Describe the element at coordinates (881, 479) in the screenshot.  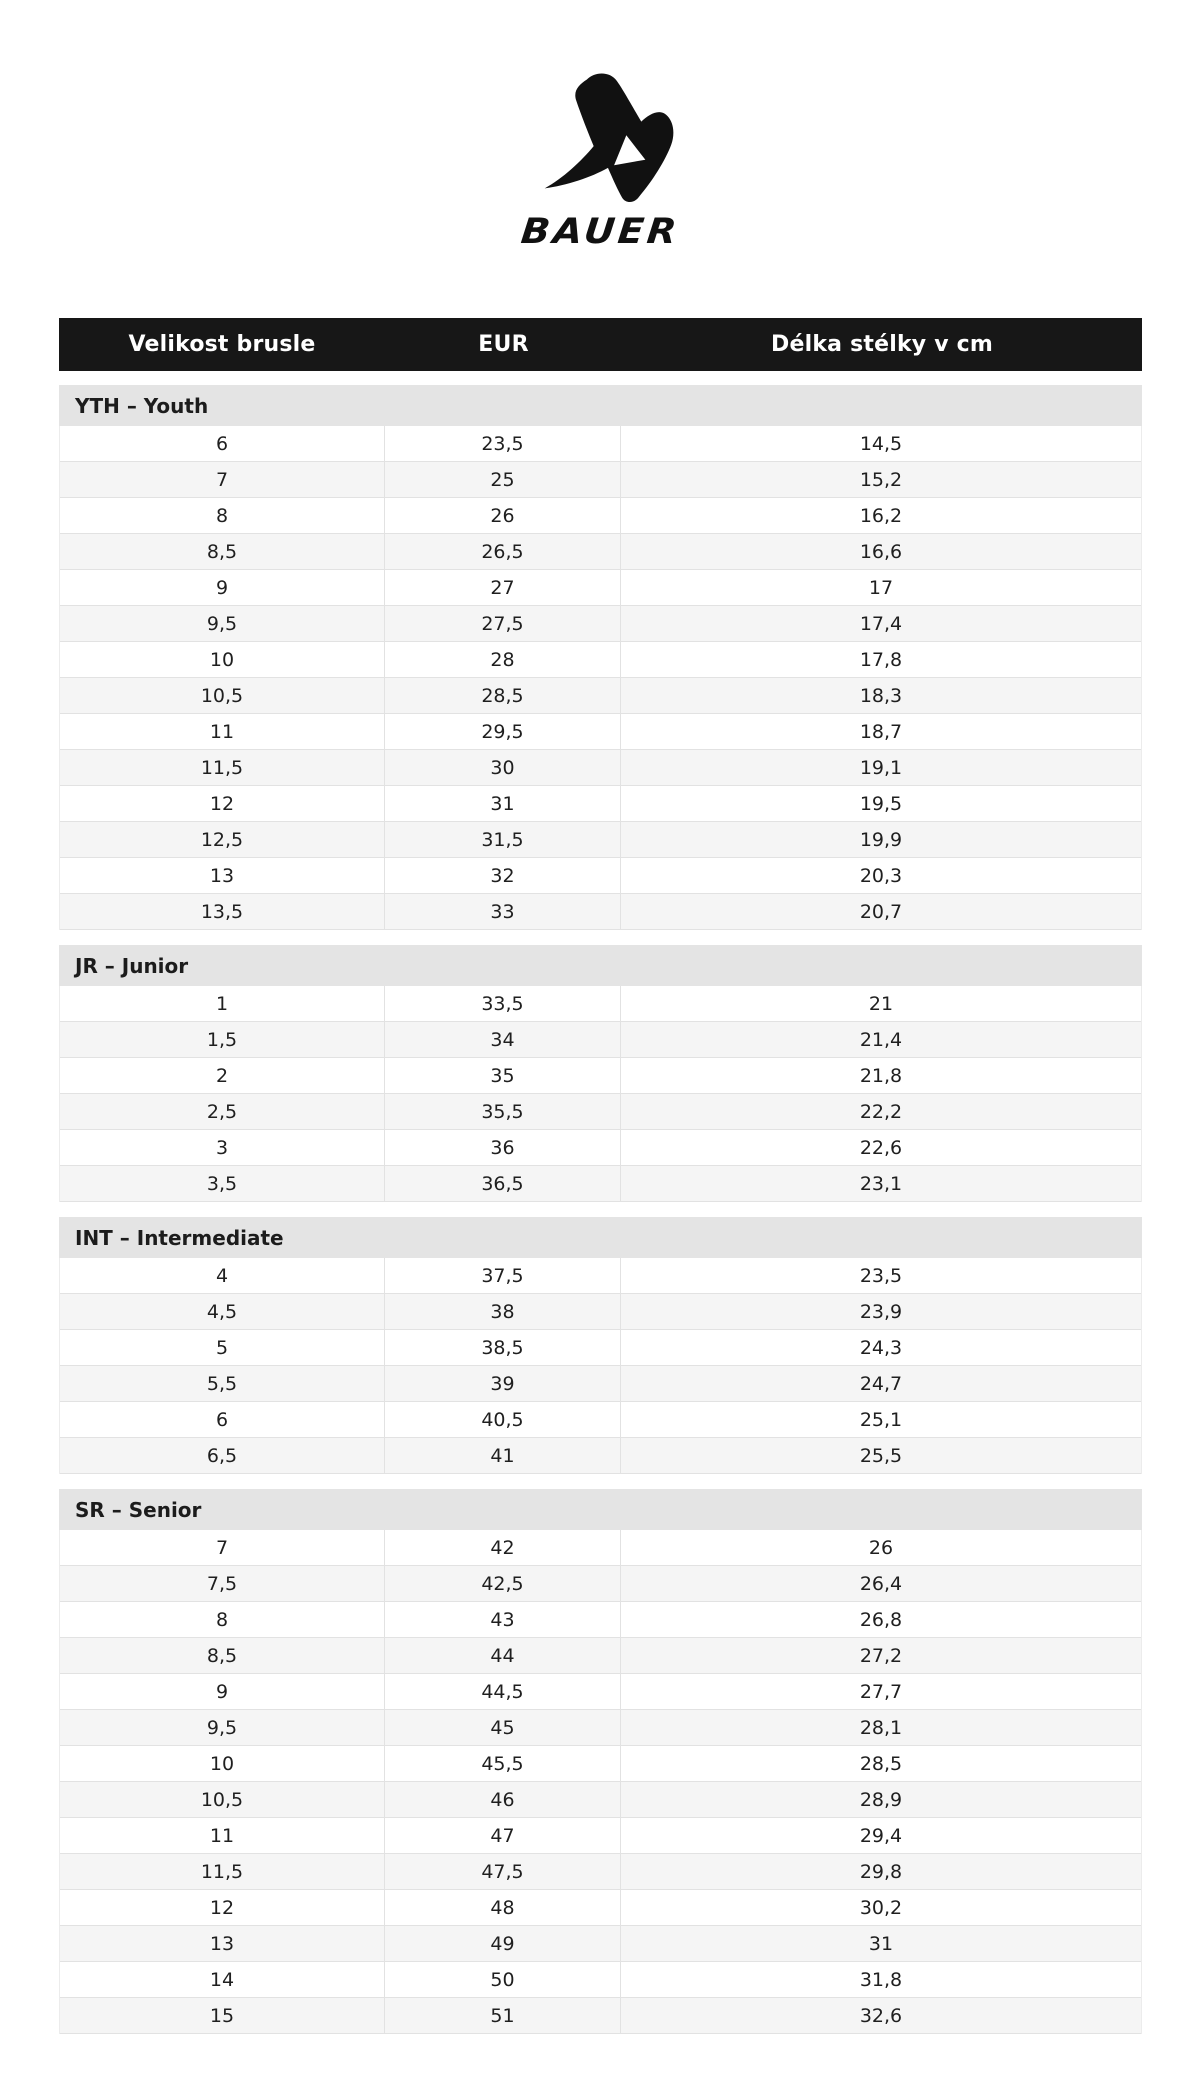
I see `cell-insole-length-cm: 15,2` at that location.